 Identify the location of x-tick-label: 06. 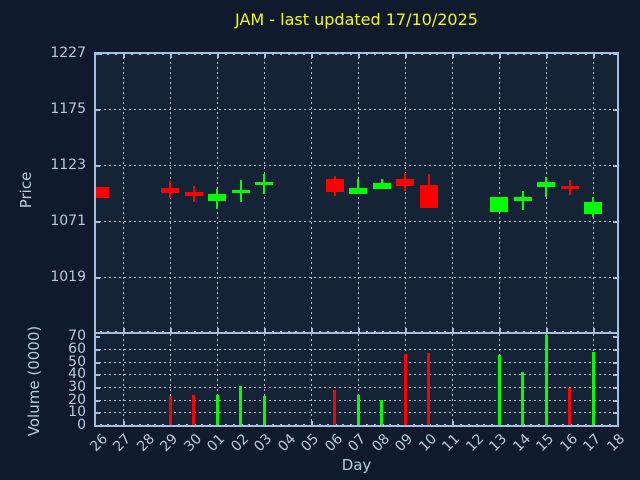
(333, 443).